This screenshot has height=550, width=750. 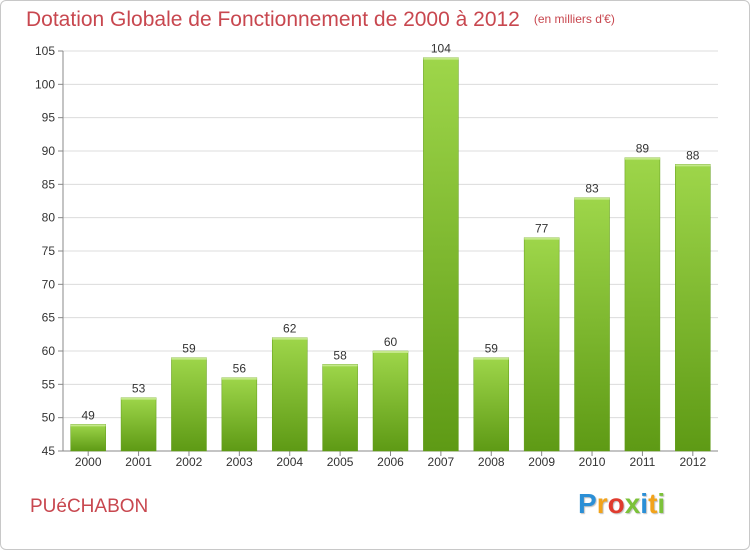 What do you see at coordinates (289, 462) in the screenshot?
I see `x-tick-label-2004: 2004` at bounding box center [289, 462].